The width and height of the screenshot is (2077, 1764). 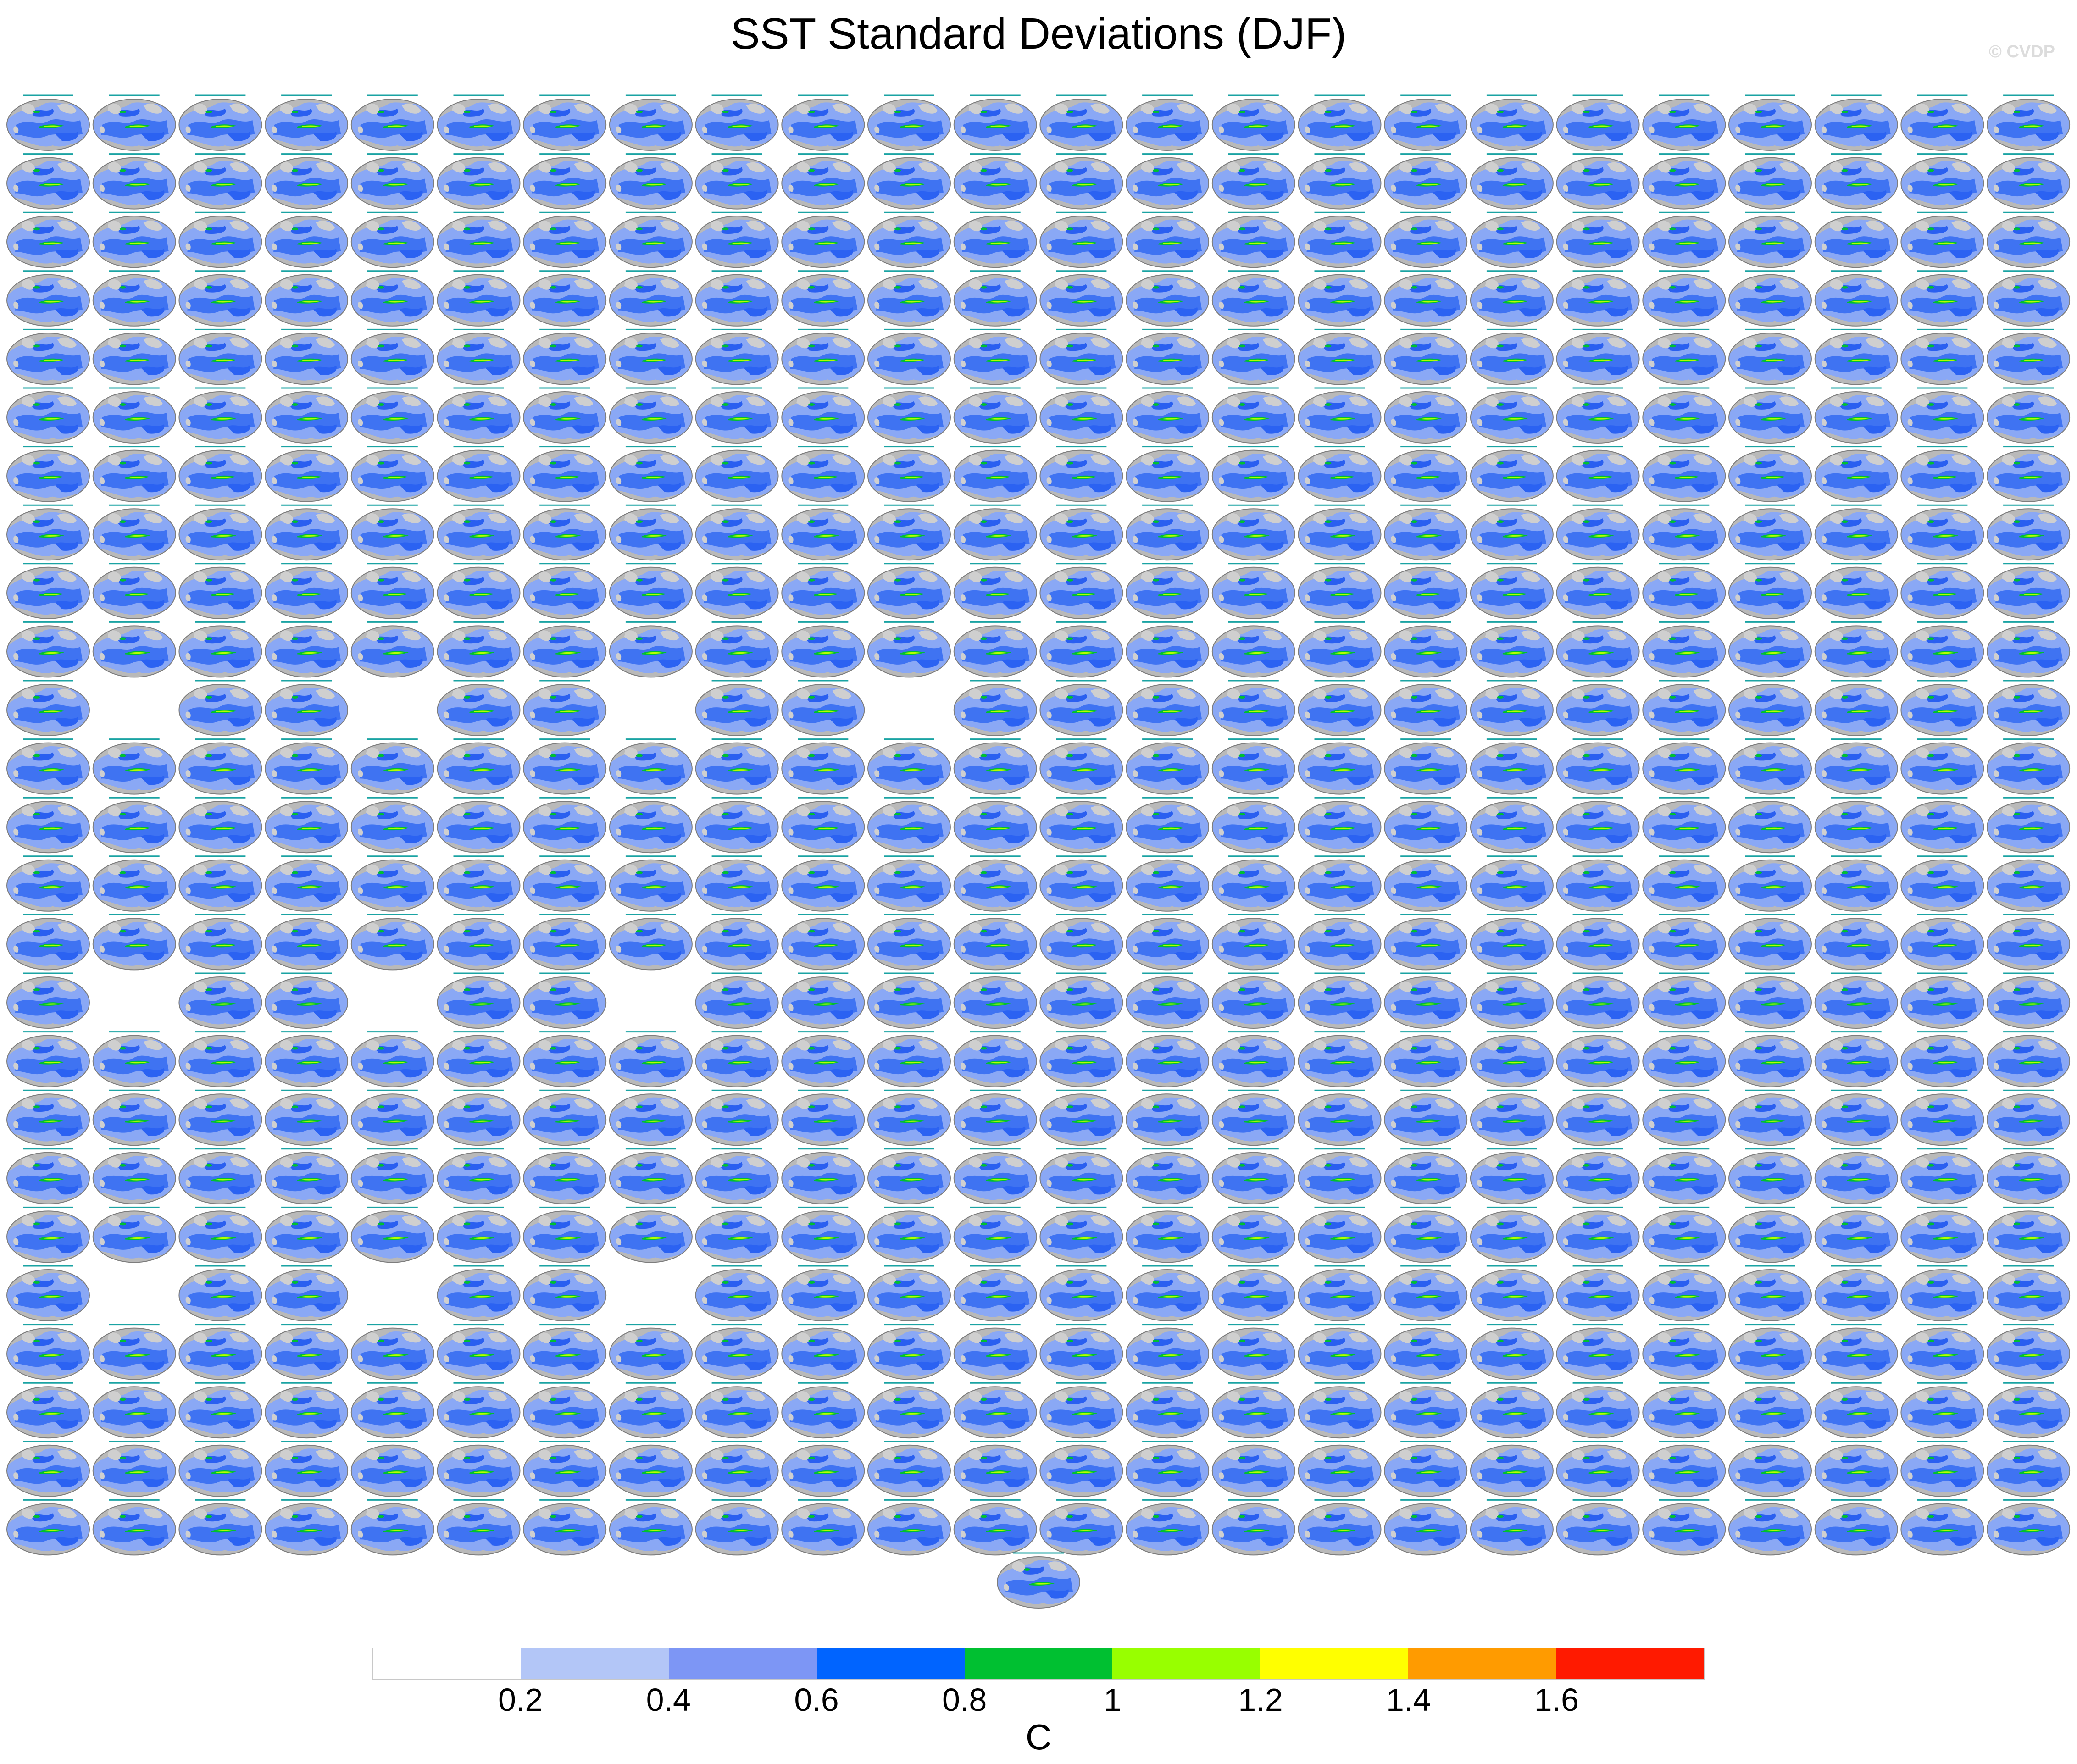 I want to click on colorbar-tick-label: 1, so click(x=1112, y=1700).